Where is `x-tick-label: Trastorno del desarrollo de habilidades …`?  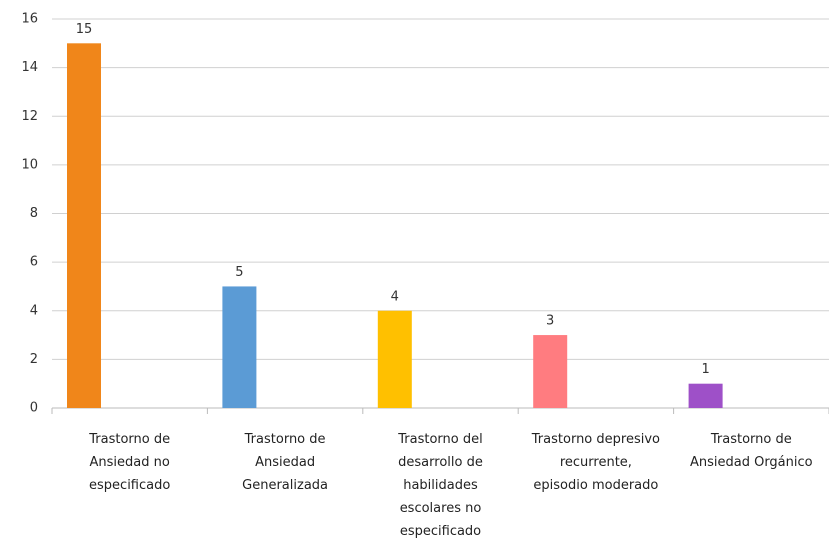 x-tick-label: Trastorno del desarrollo de habilidades … is located at coordinates (440, 485).